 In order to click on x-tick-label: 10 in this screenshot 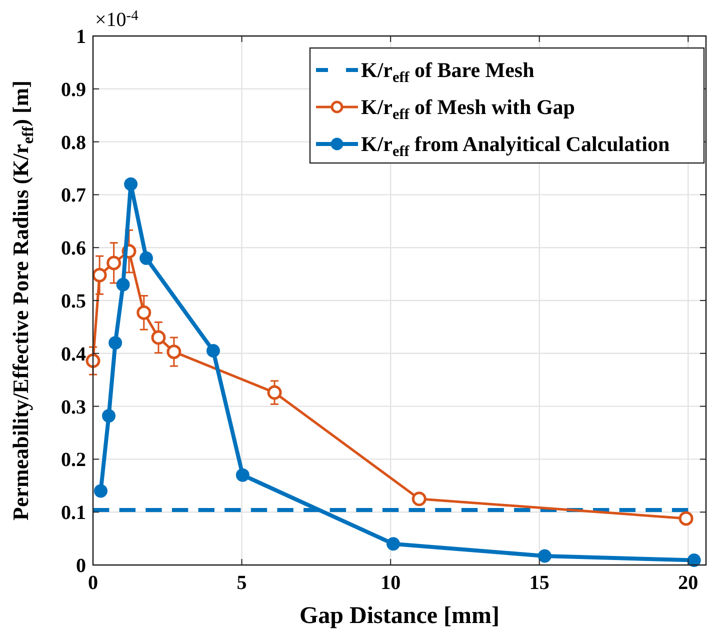, I will do `click(390, 583)`.